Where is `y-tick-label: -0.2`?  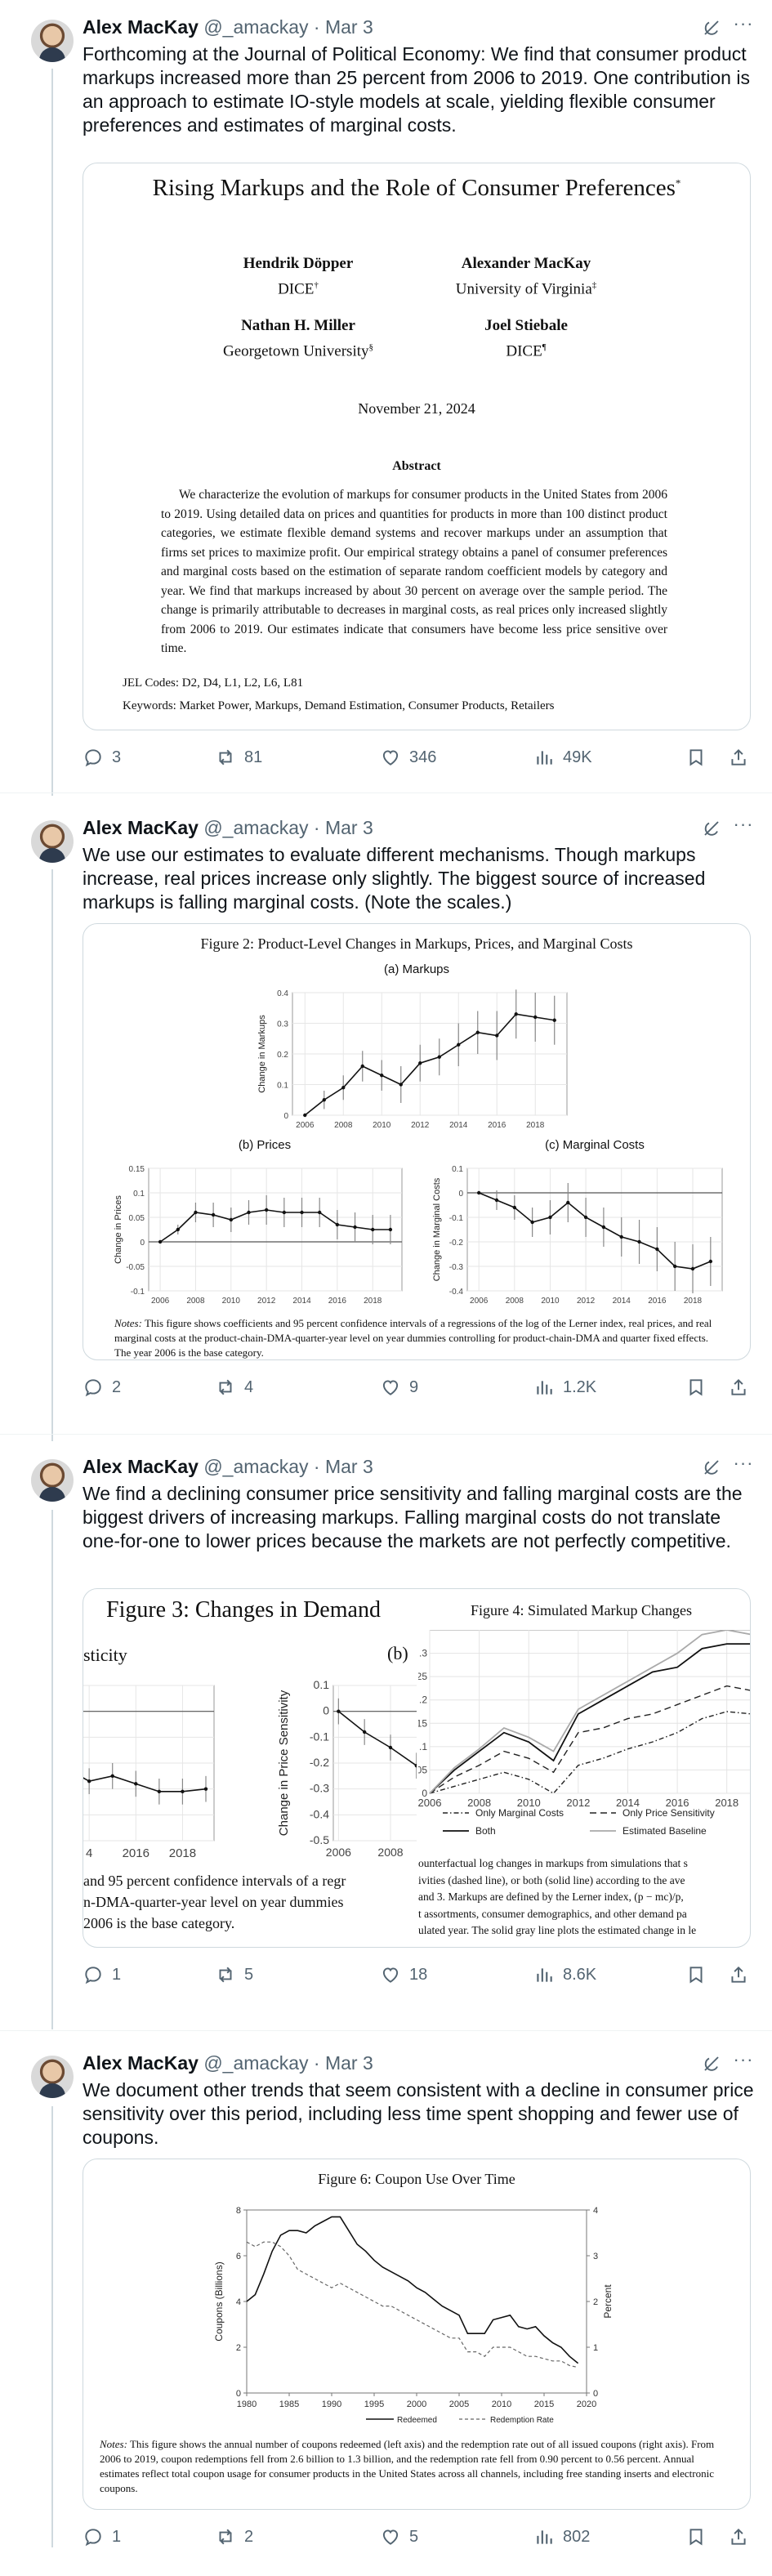
y-tick-label: -0.2 is located at coordinates (319, 1763).